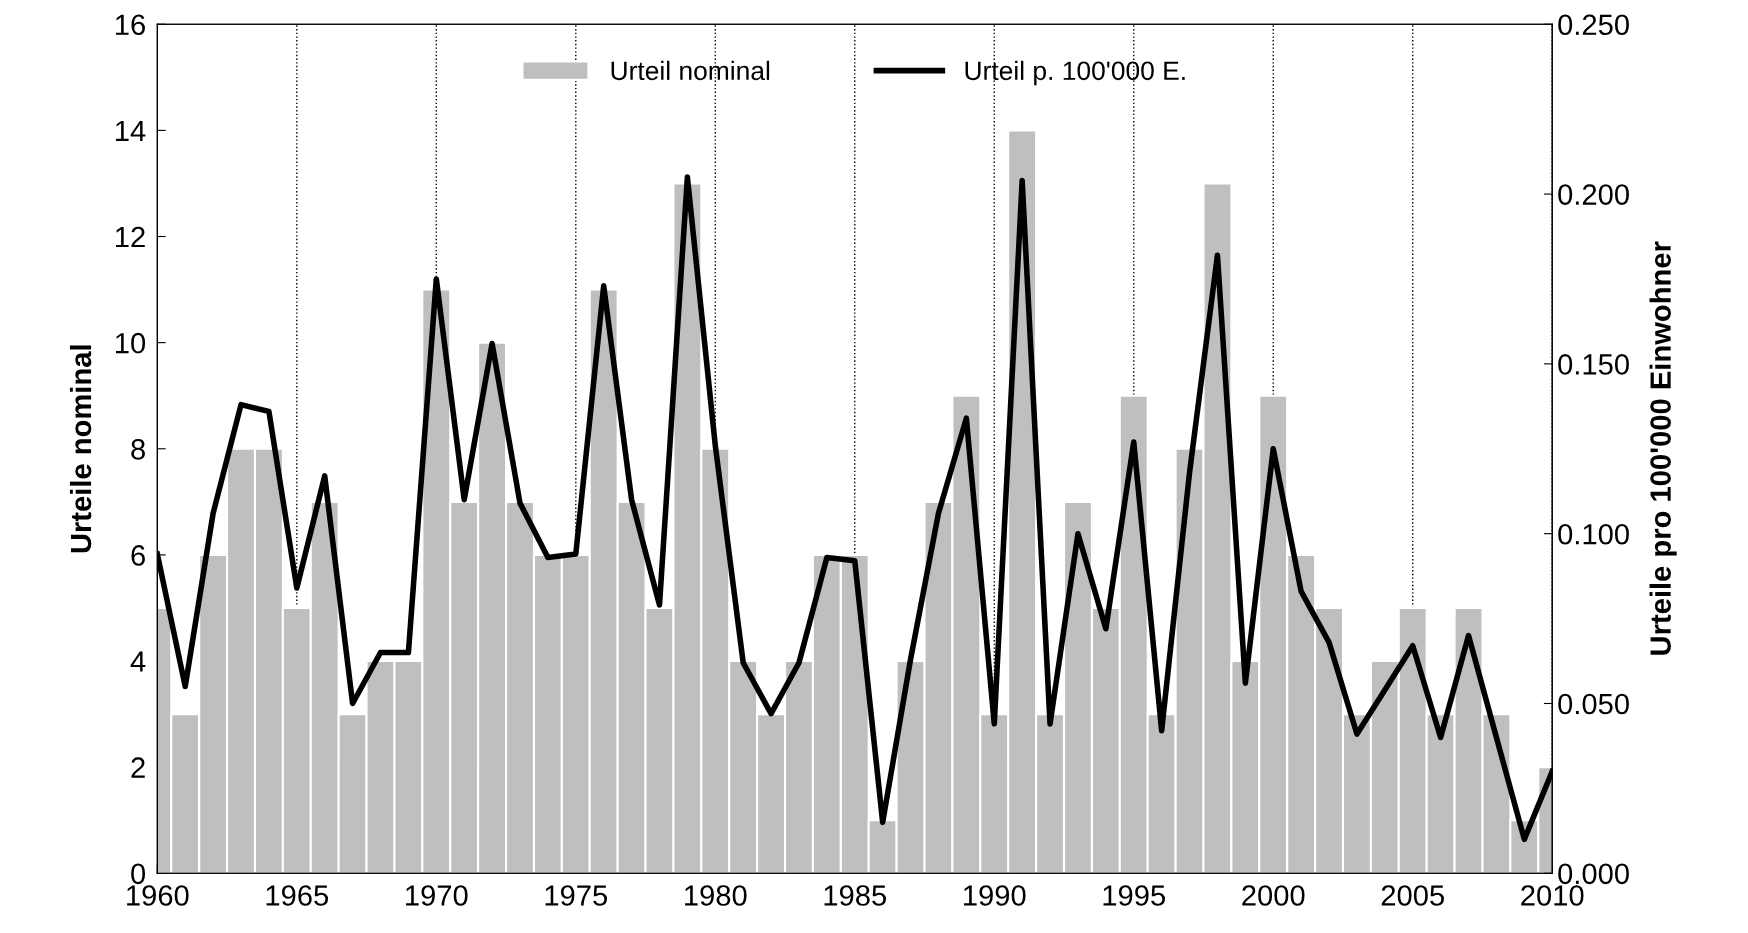 This screenshot has height=933, width=1748. What do you see at coordinates (1593, 704) in the screenshot?
I see `y2-tick-label: 0.050` at bounding box center [1593, 704].